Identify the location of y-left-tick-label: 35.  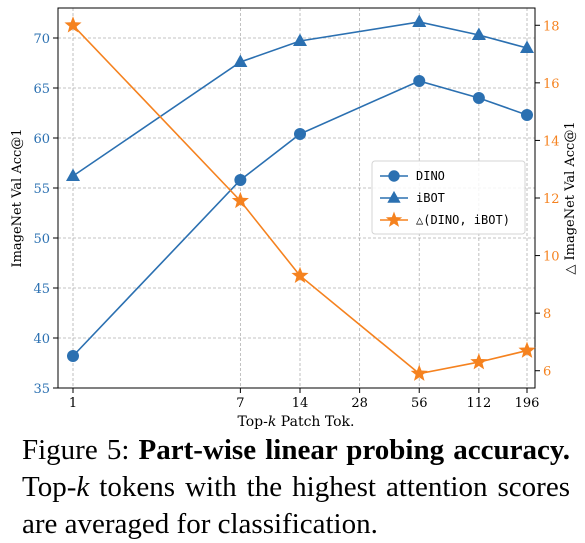
(41, 389).